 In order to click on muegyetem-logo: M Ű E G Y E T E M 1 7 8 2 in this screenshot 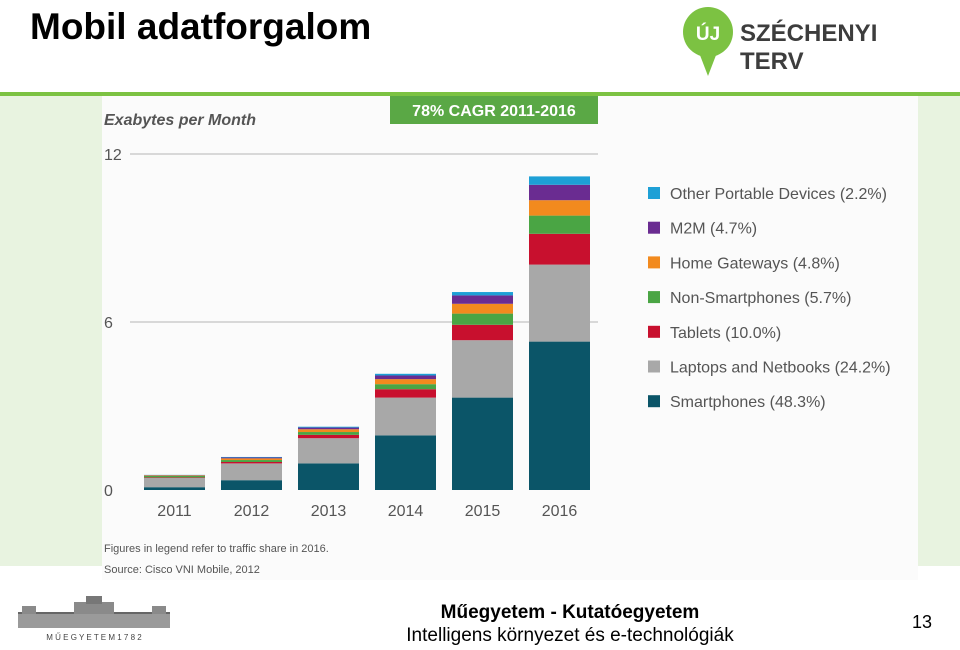, I will do `click(94, 619)`.